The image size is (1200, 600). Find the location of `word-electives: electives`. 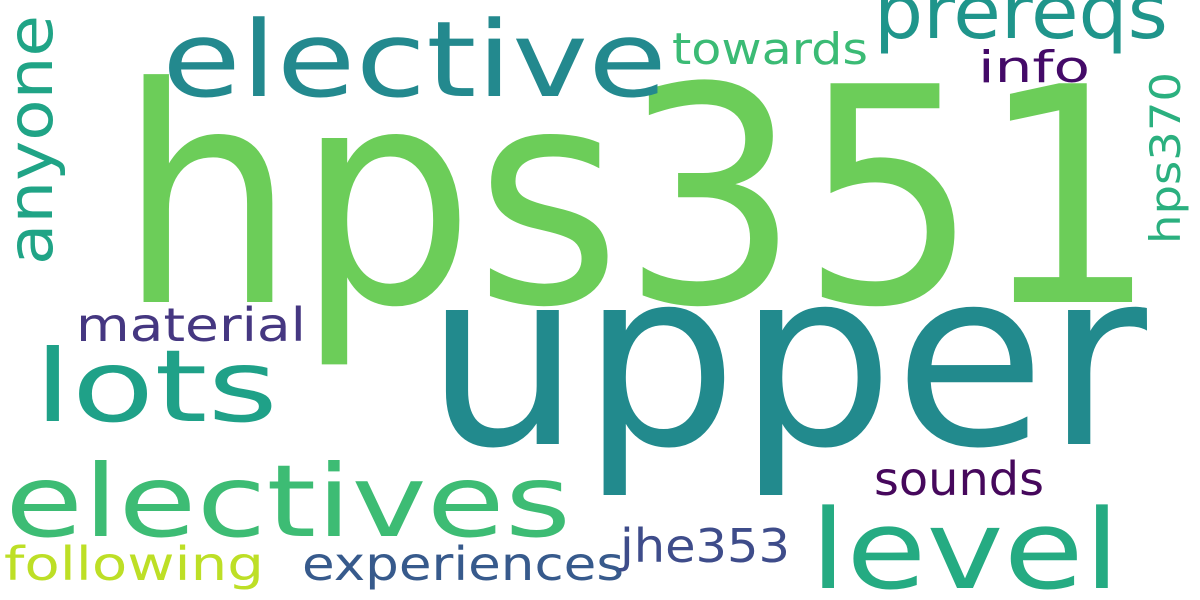

word-electives: electives is located at coordinates (288, 501).